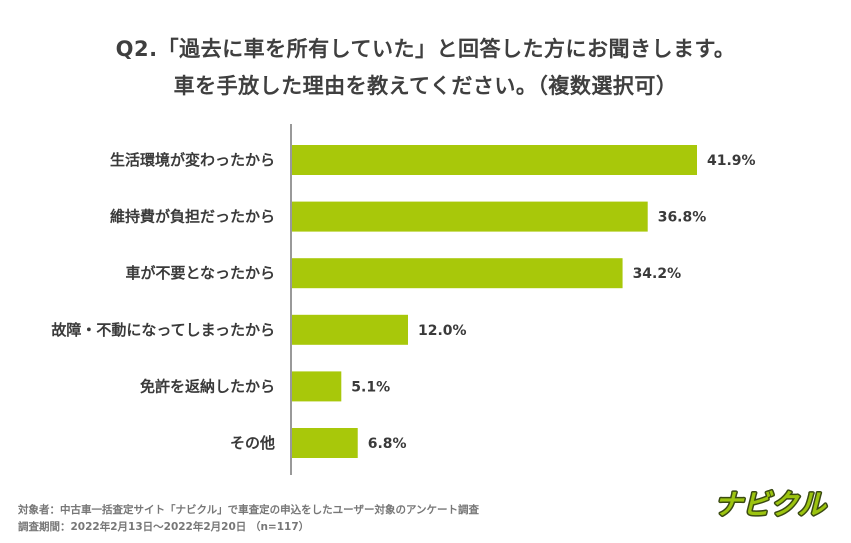 This screenshot has width=851, height=543. I want to click on category-label: 生活環境が変わったから, so click(192, 160).